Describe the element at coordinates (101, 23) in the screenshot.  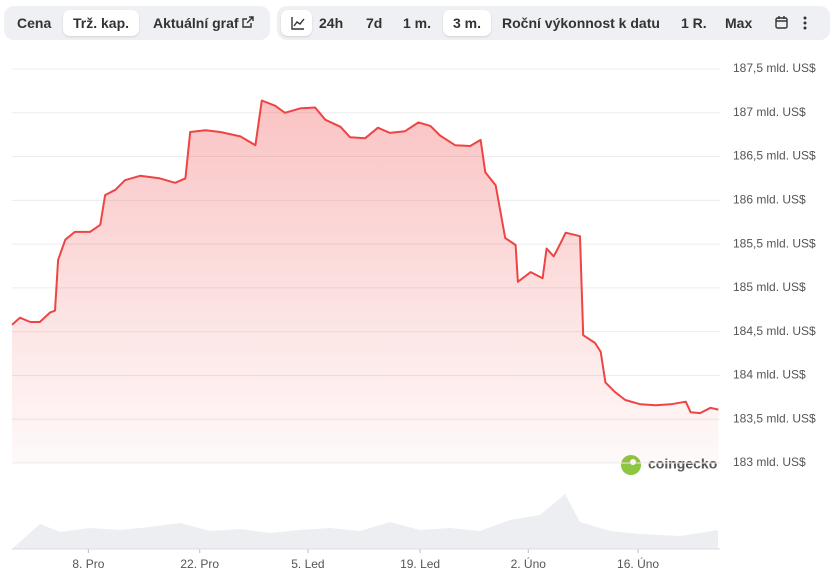
I see `tab: Trž. kap.` at that location.